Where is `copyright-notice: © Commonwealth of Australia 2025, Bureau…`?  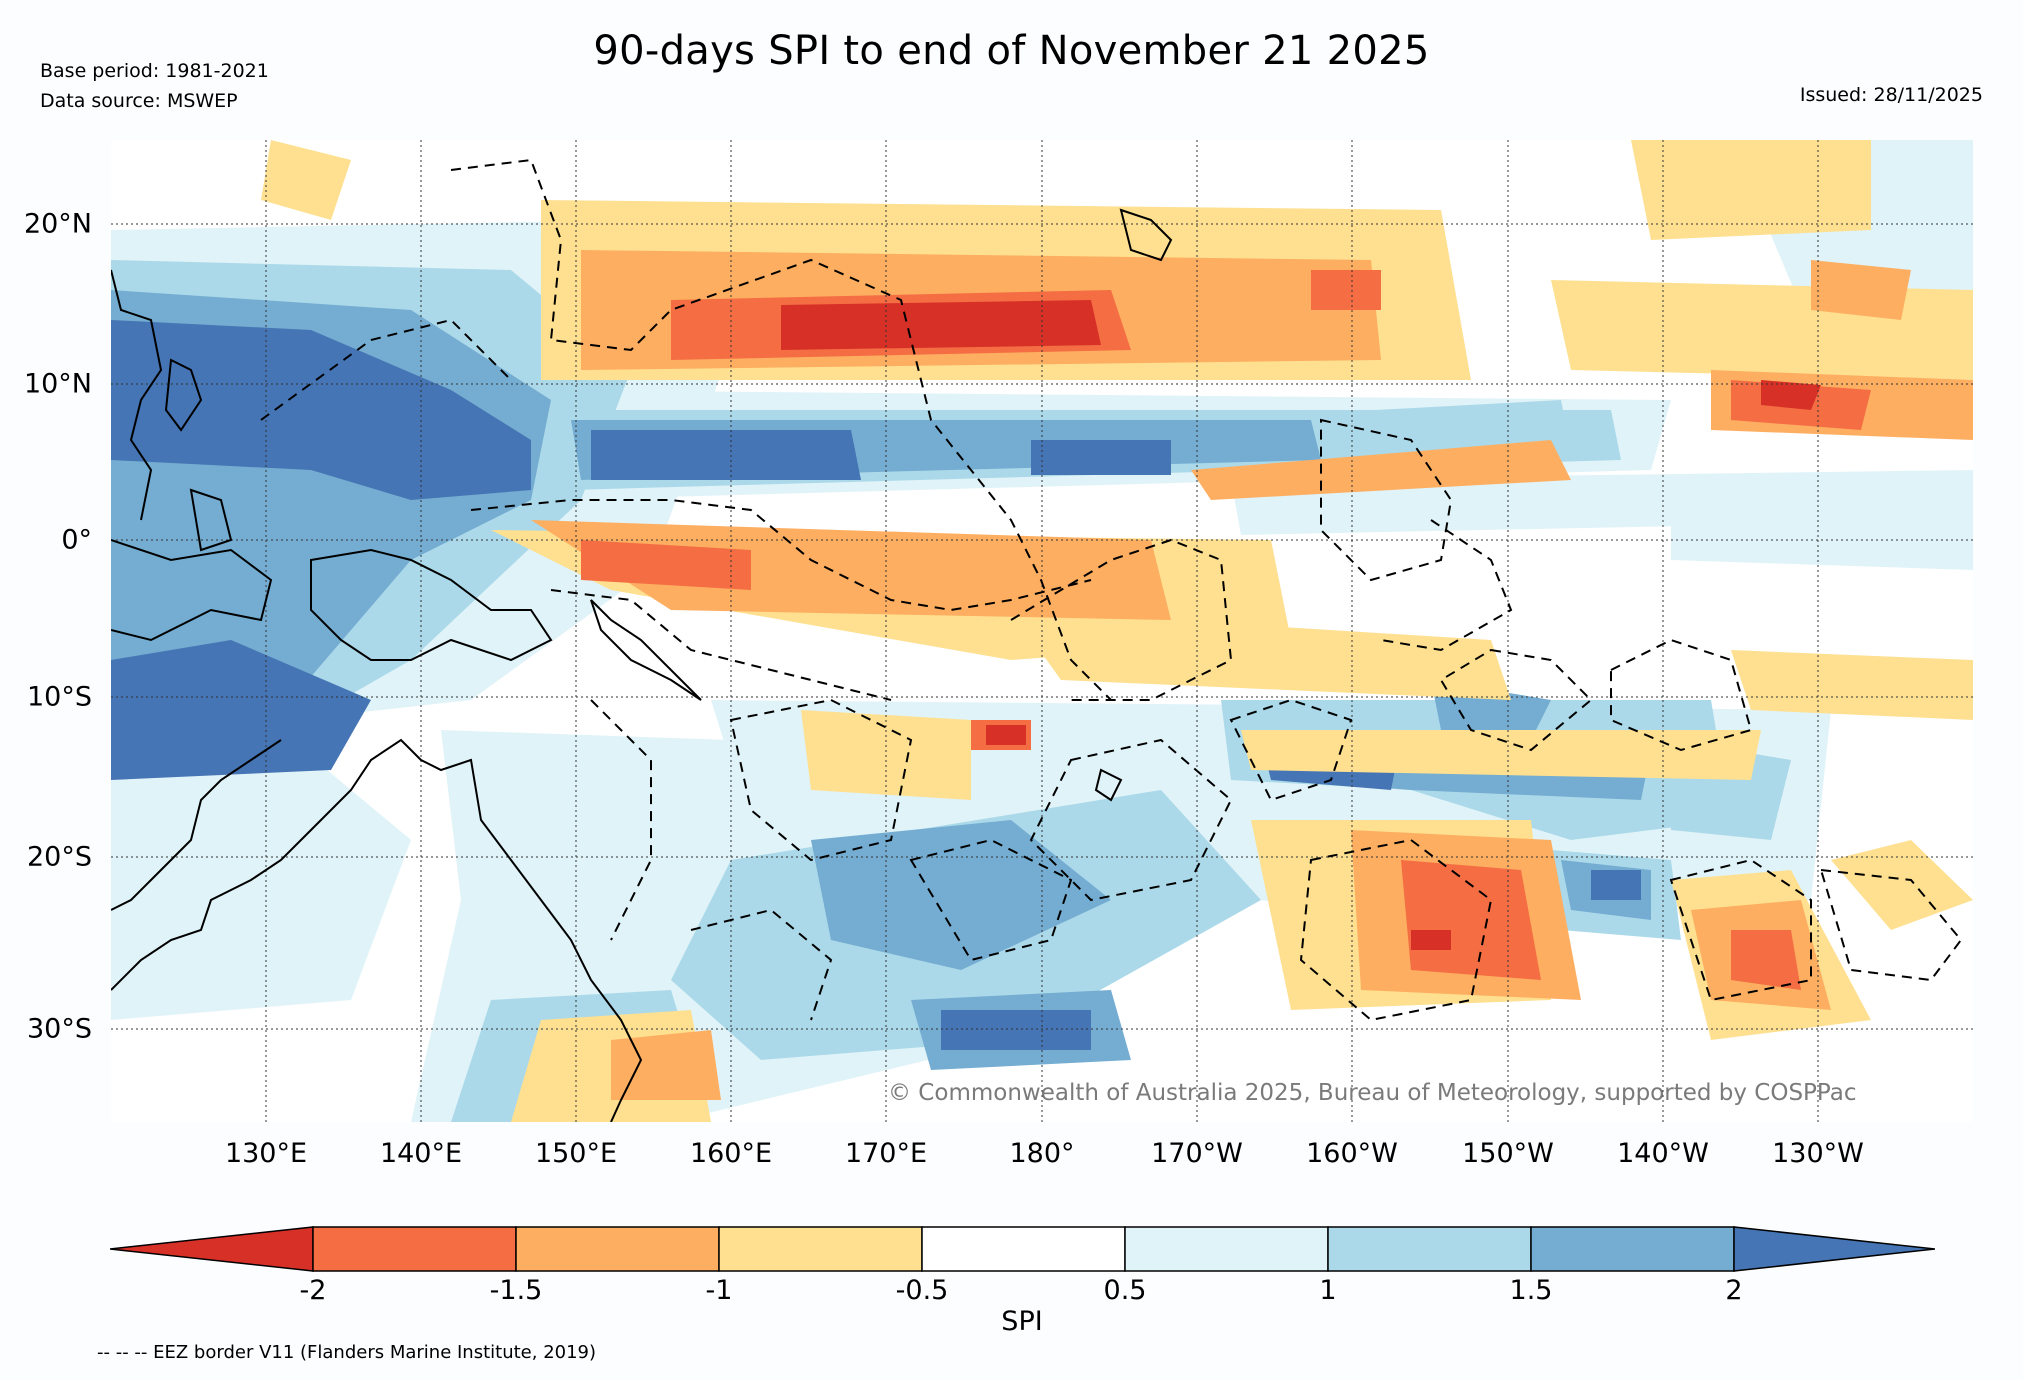 copyright-notice: © Commonwealth of Australia 2025, Bureau… is located at coordinates (1372, 1093).